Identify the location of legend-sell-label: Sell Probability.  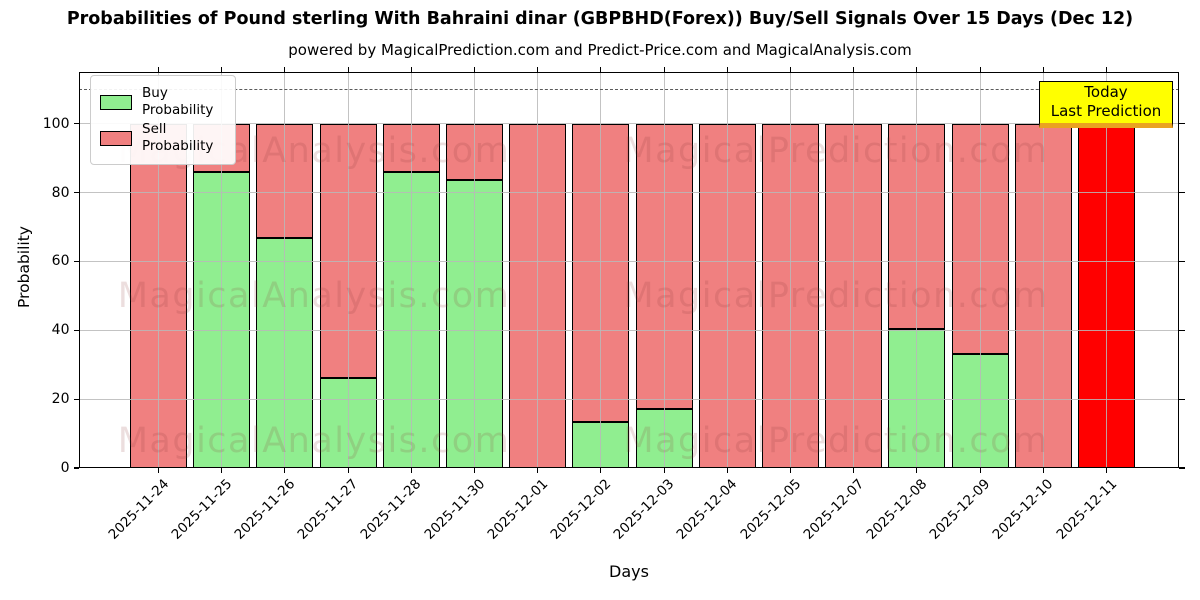
(178, 137).